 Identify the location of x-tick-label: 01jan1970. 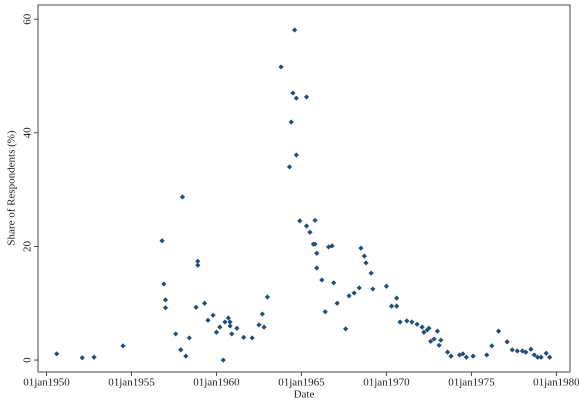
(386, 383).